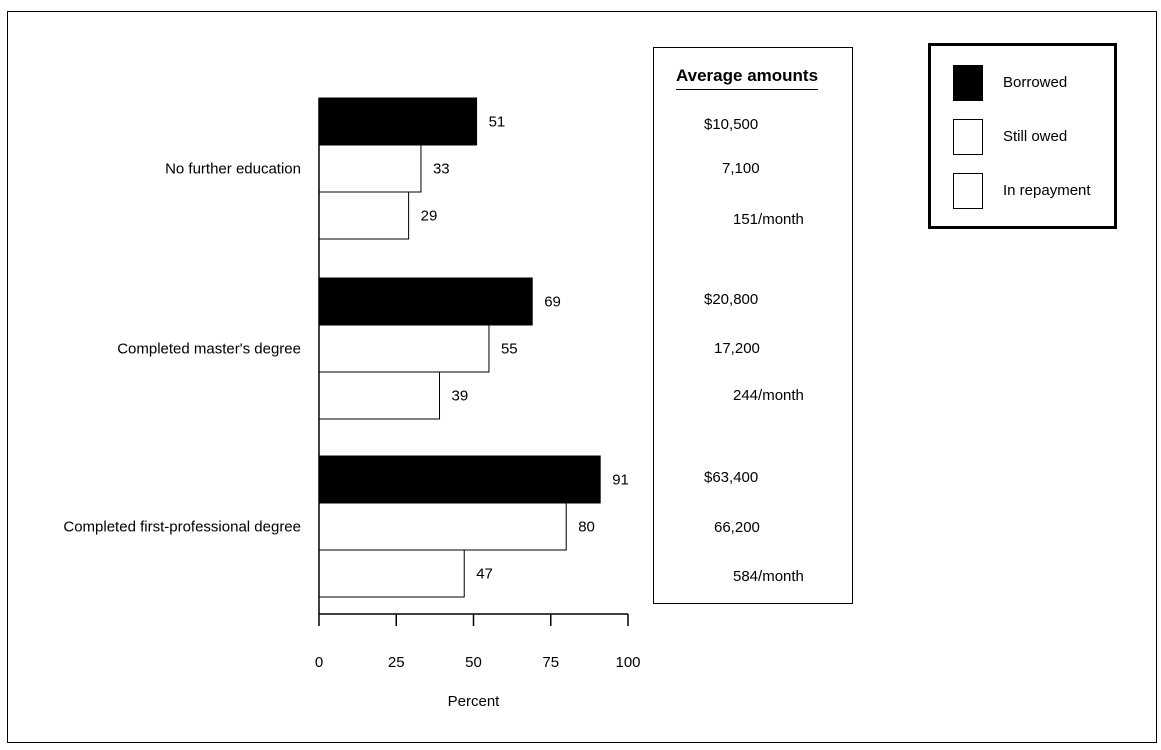 The height and width of the screenshot is (750, 1161). Describe the element at coordinates (473, 662) in the screenshot. I see `x-tick-label-50: 50` at that location.